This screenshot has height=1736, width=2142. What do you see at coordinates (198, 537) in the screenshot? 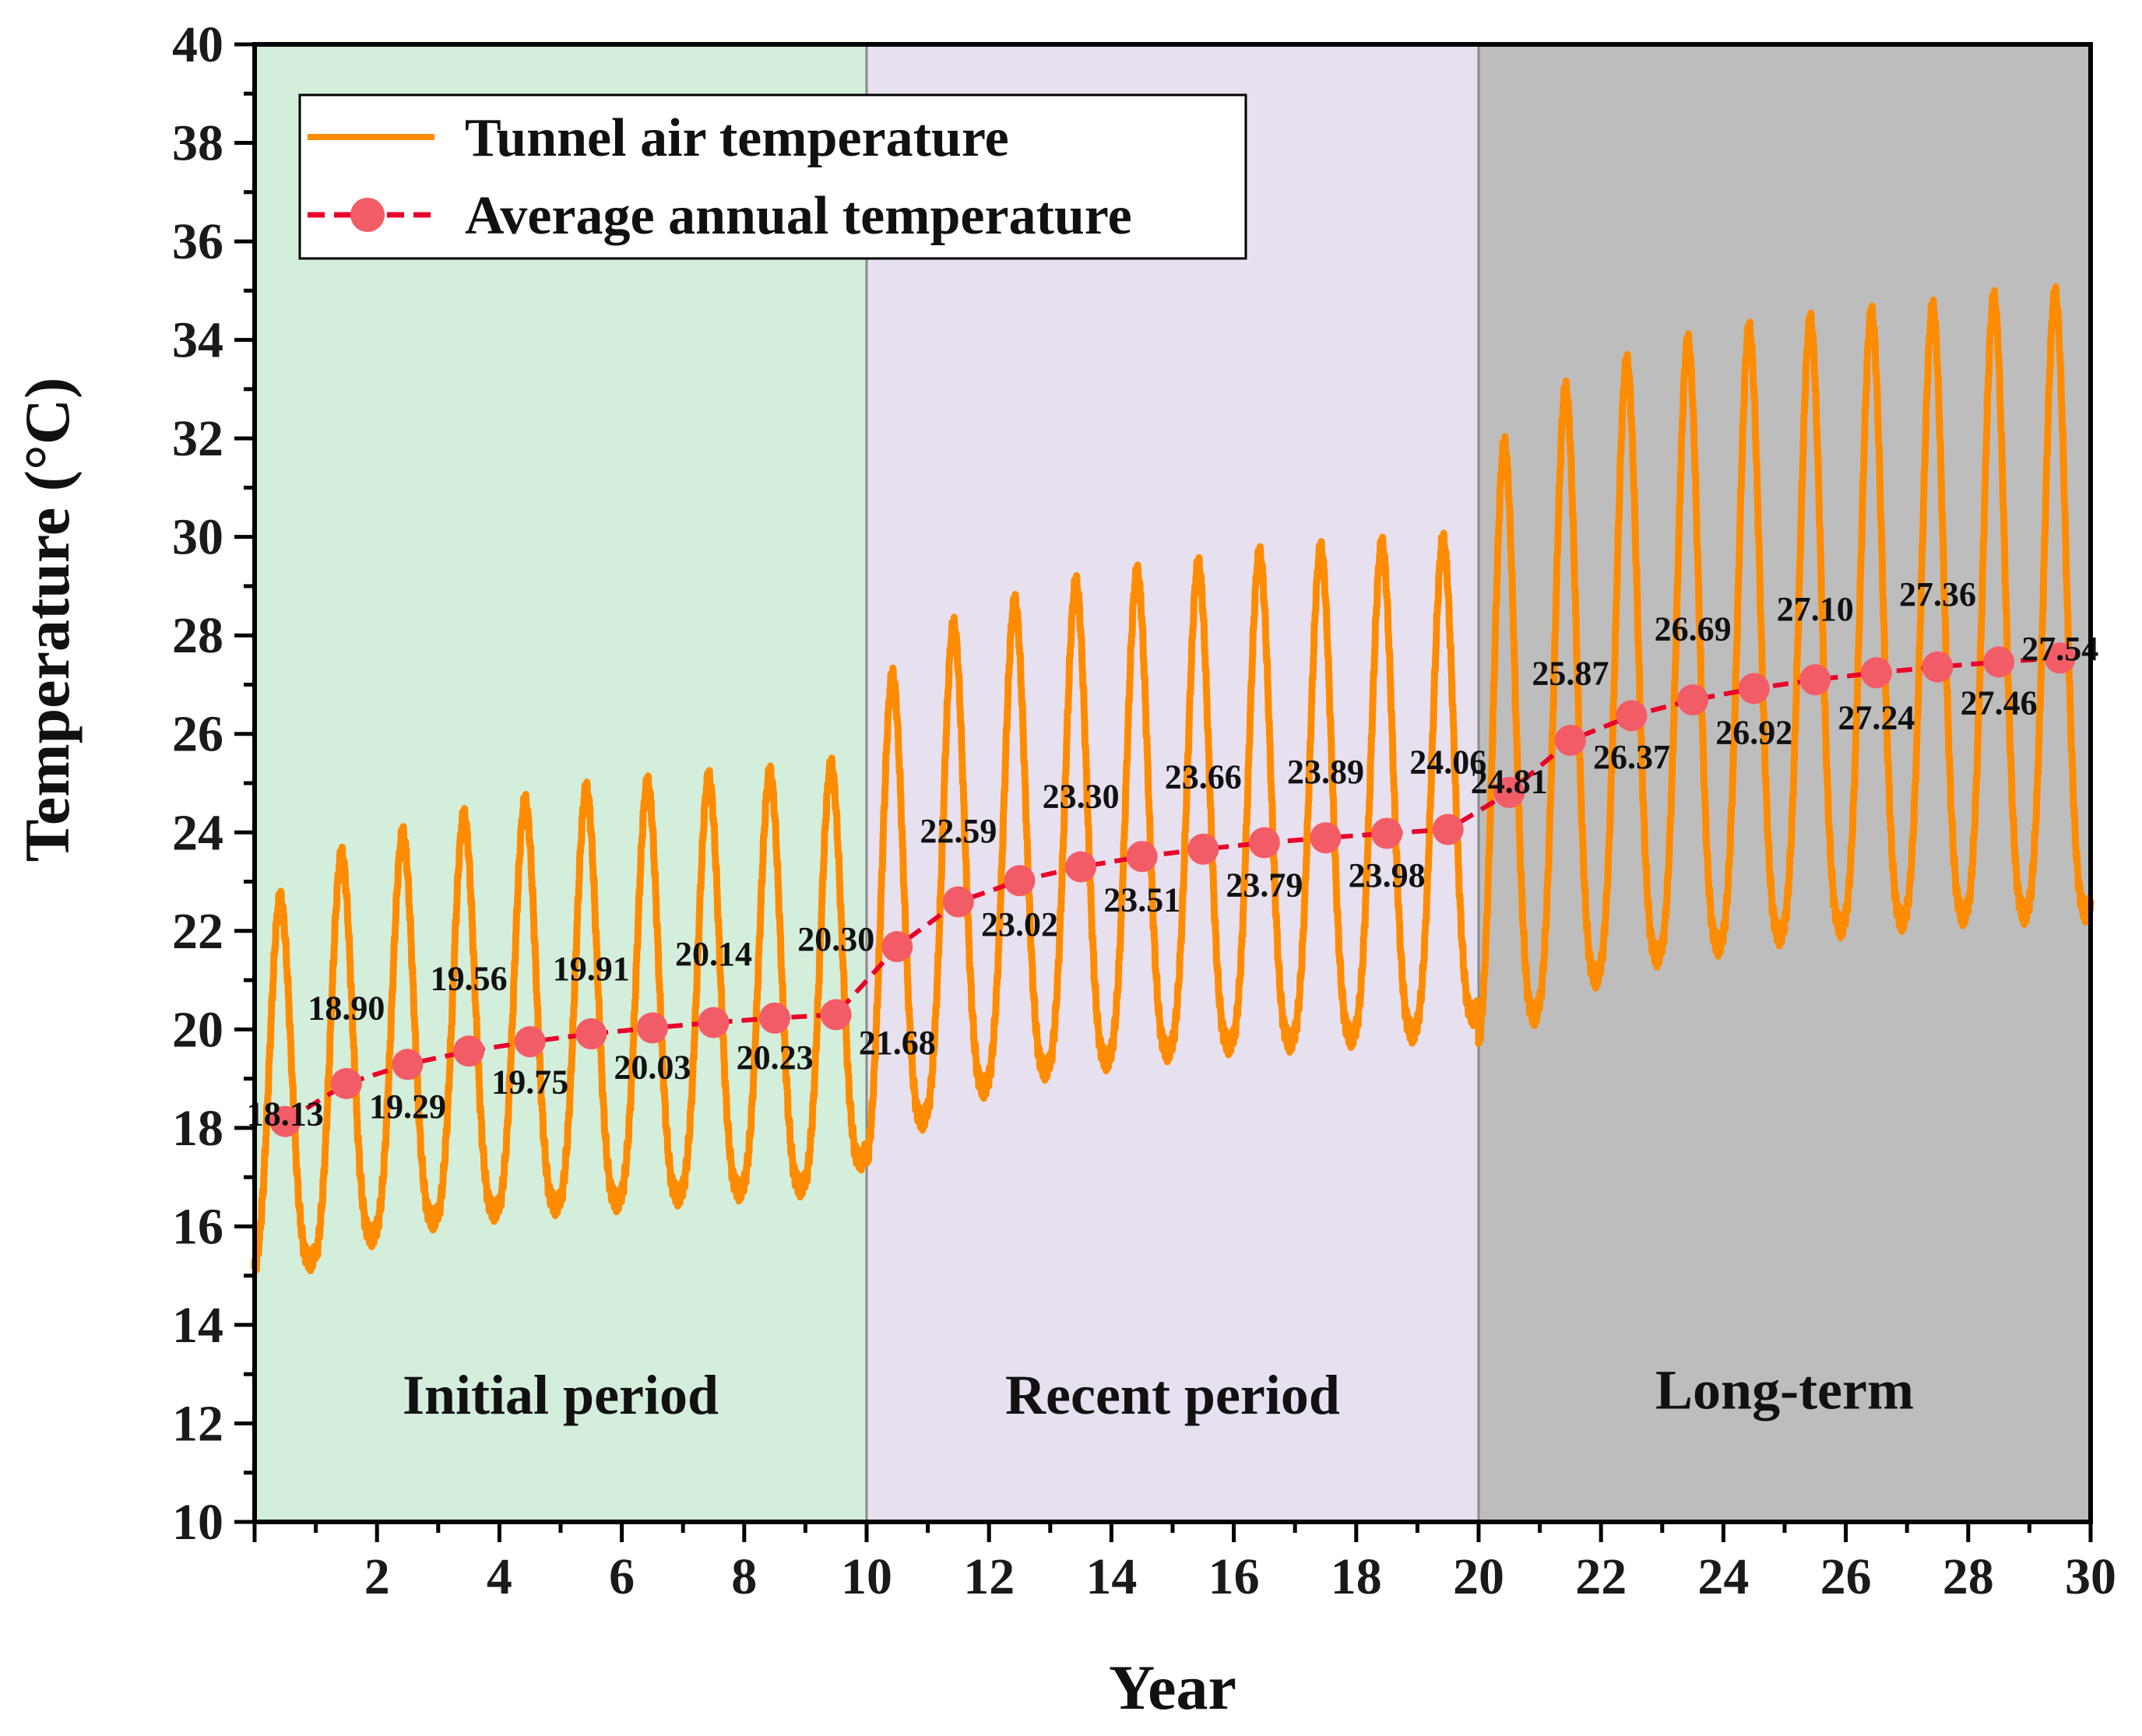
I see `y-tick-label: 30` at bounding box center [198, 537].